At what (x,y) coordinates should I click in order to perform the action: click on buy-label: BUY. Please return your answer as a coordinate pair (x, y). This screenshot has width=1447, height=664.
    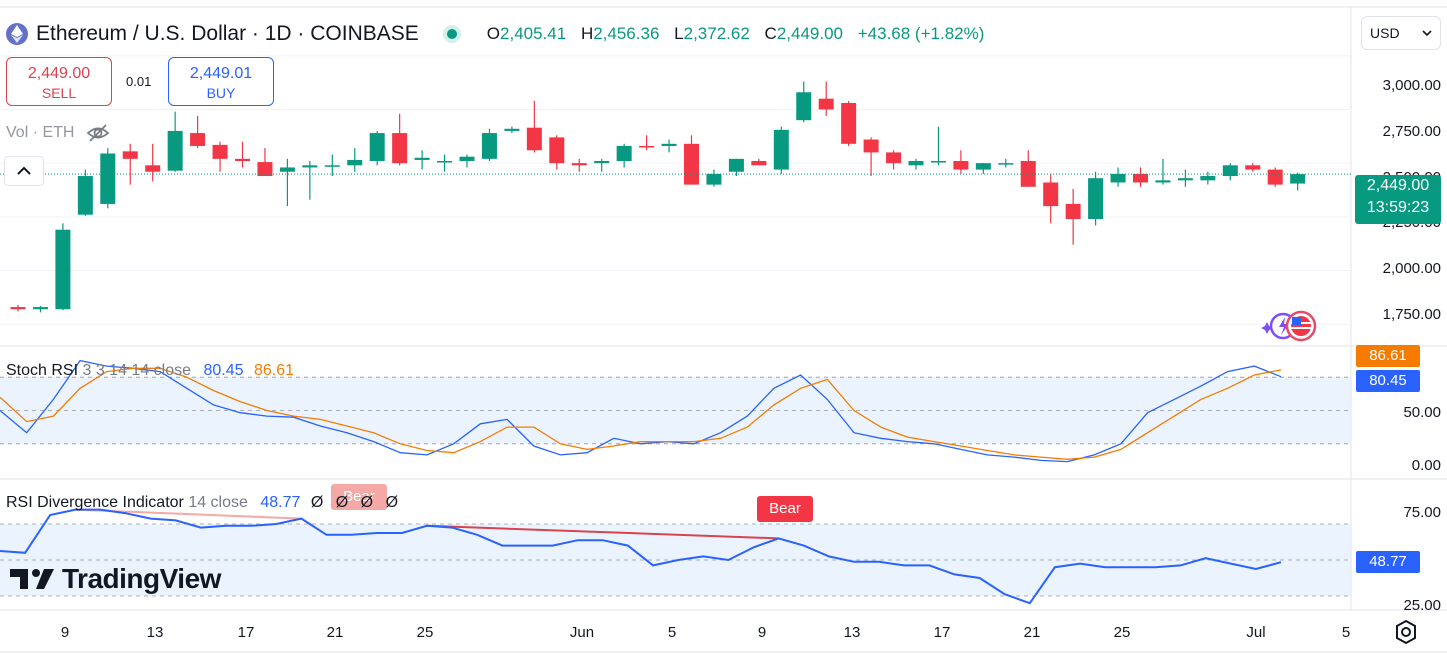
    Looking at the image, I should click on (221, 93).